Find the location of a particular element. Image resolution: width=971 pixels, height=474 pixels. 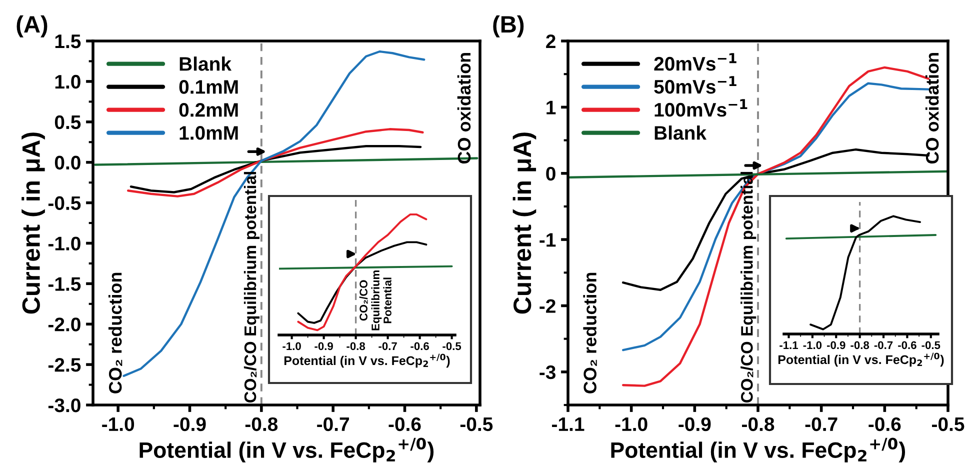

legend-label: 0.1mM is located at coordinates (208, 87).